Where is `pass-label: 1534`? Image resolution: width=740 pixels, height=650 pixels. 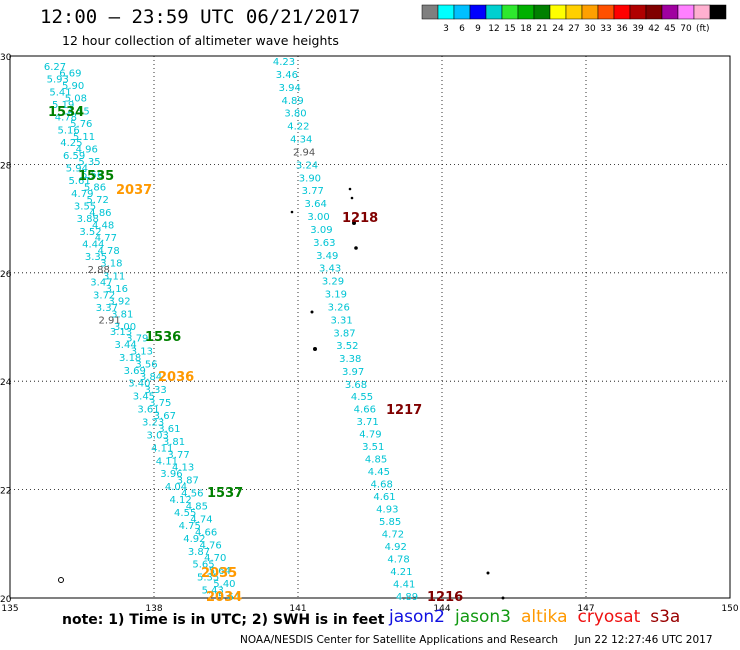
pass-label: 1534 is located at coordinates (66, 112).